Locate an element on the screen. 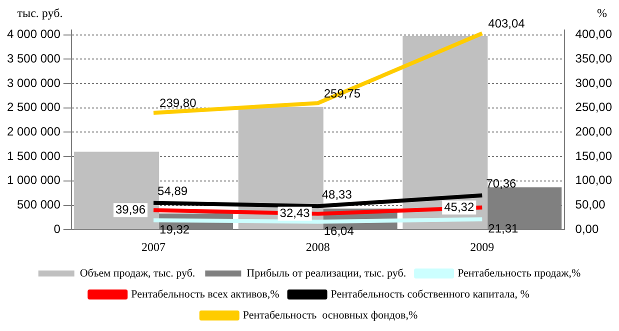 This screenshot has width=619, height=331. y2-tick-label: 50,00 is located at coordinates (590, 205).